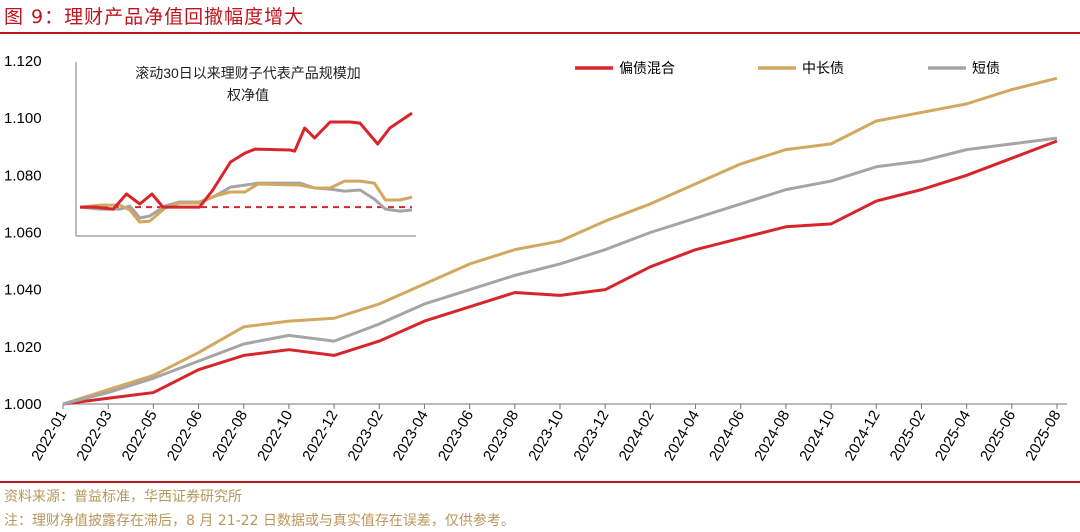 This screenshot has height=532, width=1080. Describe the element at coordinates (23, 404) in the screenshot. I see `y-tick-label: 1.000` at that location.